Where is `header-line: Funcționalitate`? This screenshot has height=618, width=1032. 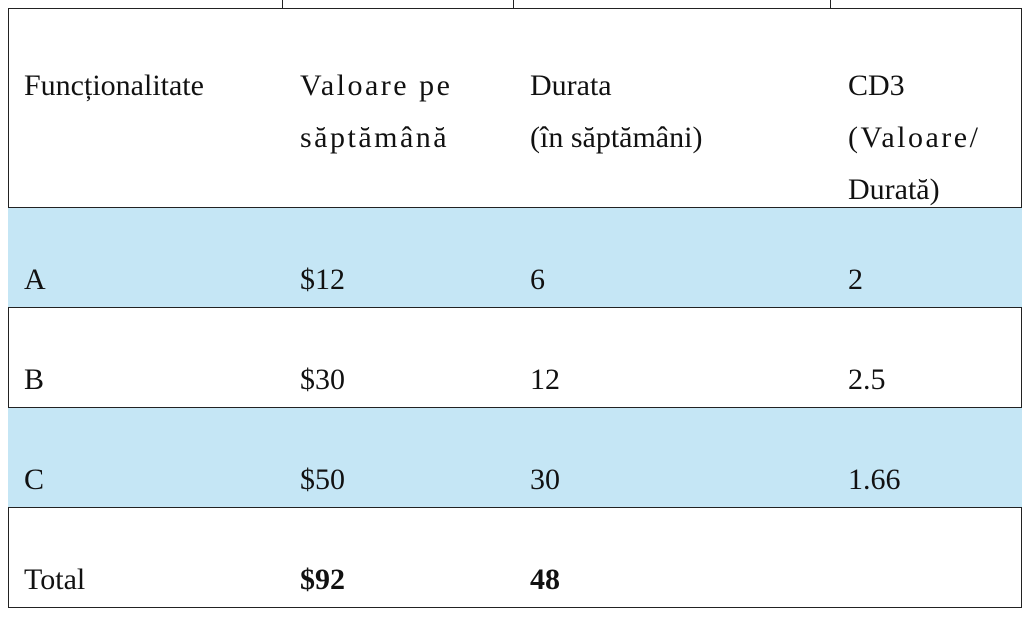 header-line: Funcționalitate is located at coordinates (114, 85).